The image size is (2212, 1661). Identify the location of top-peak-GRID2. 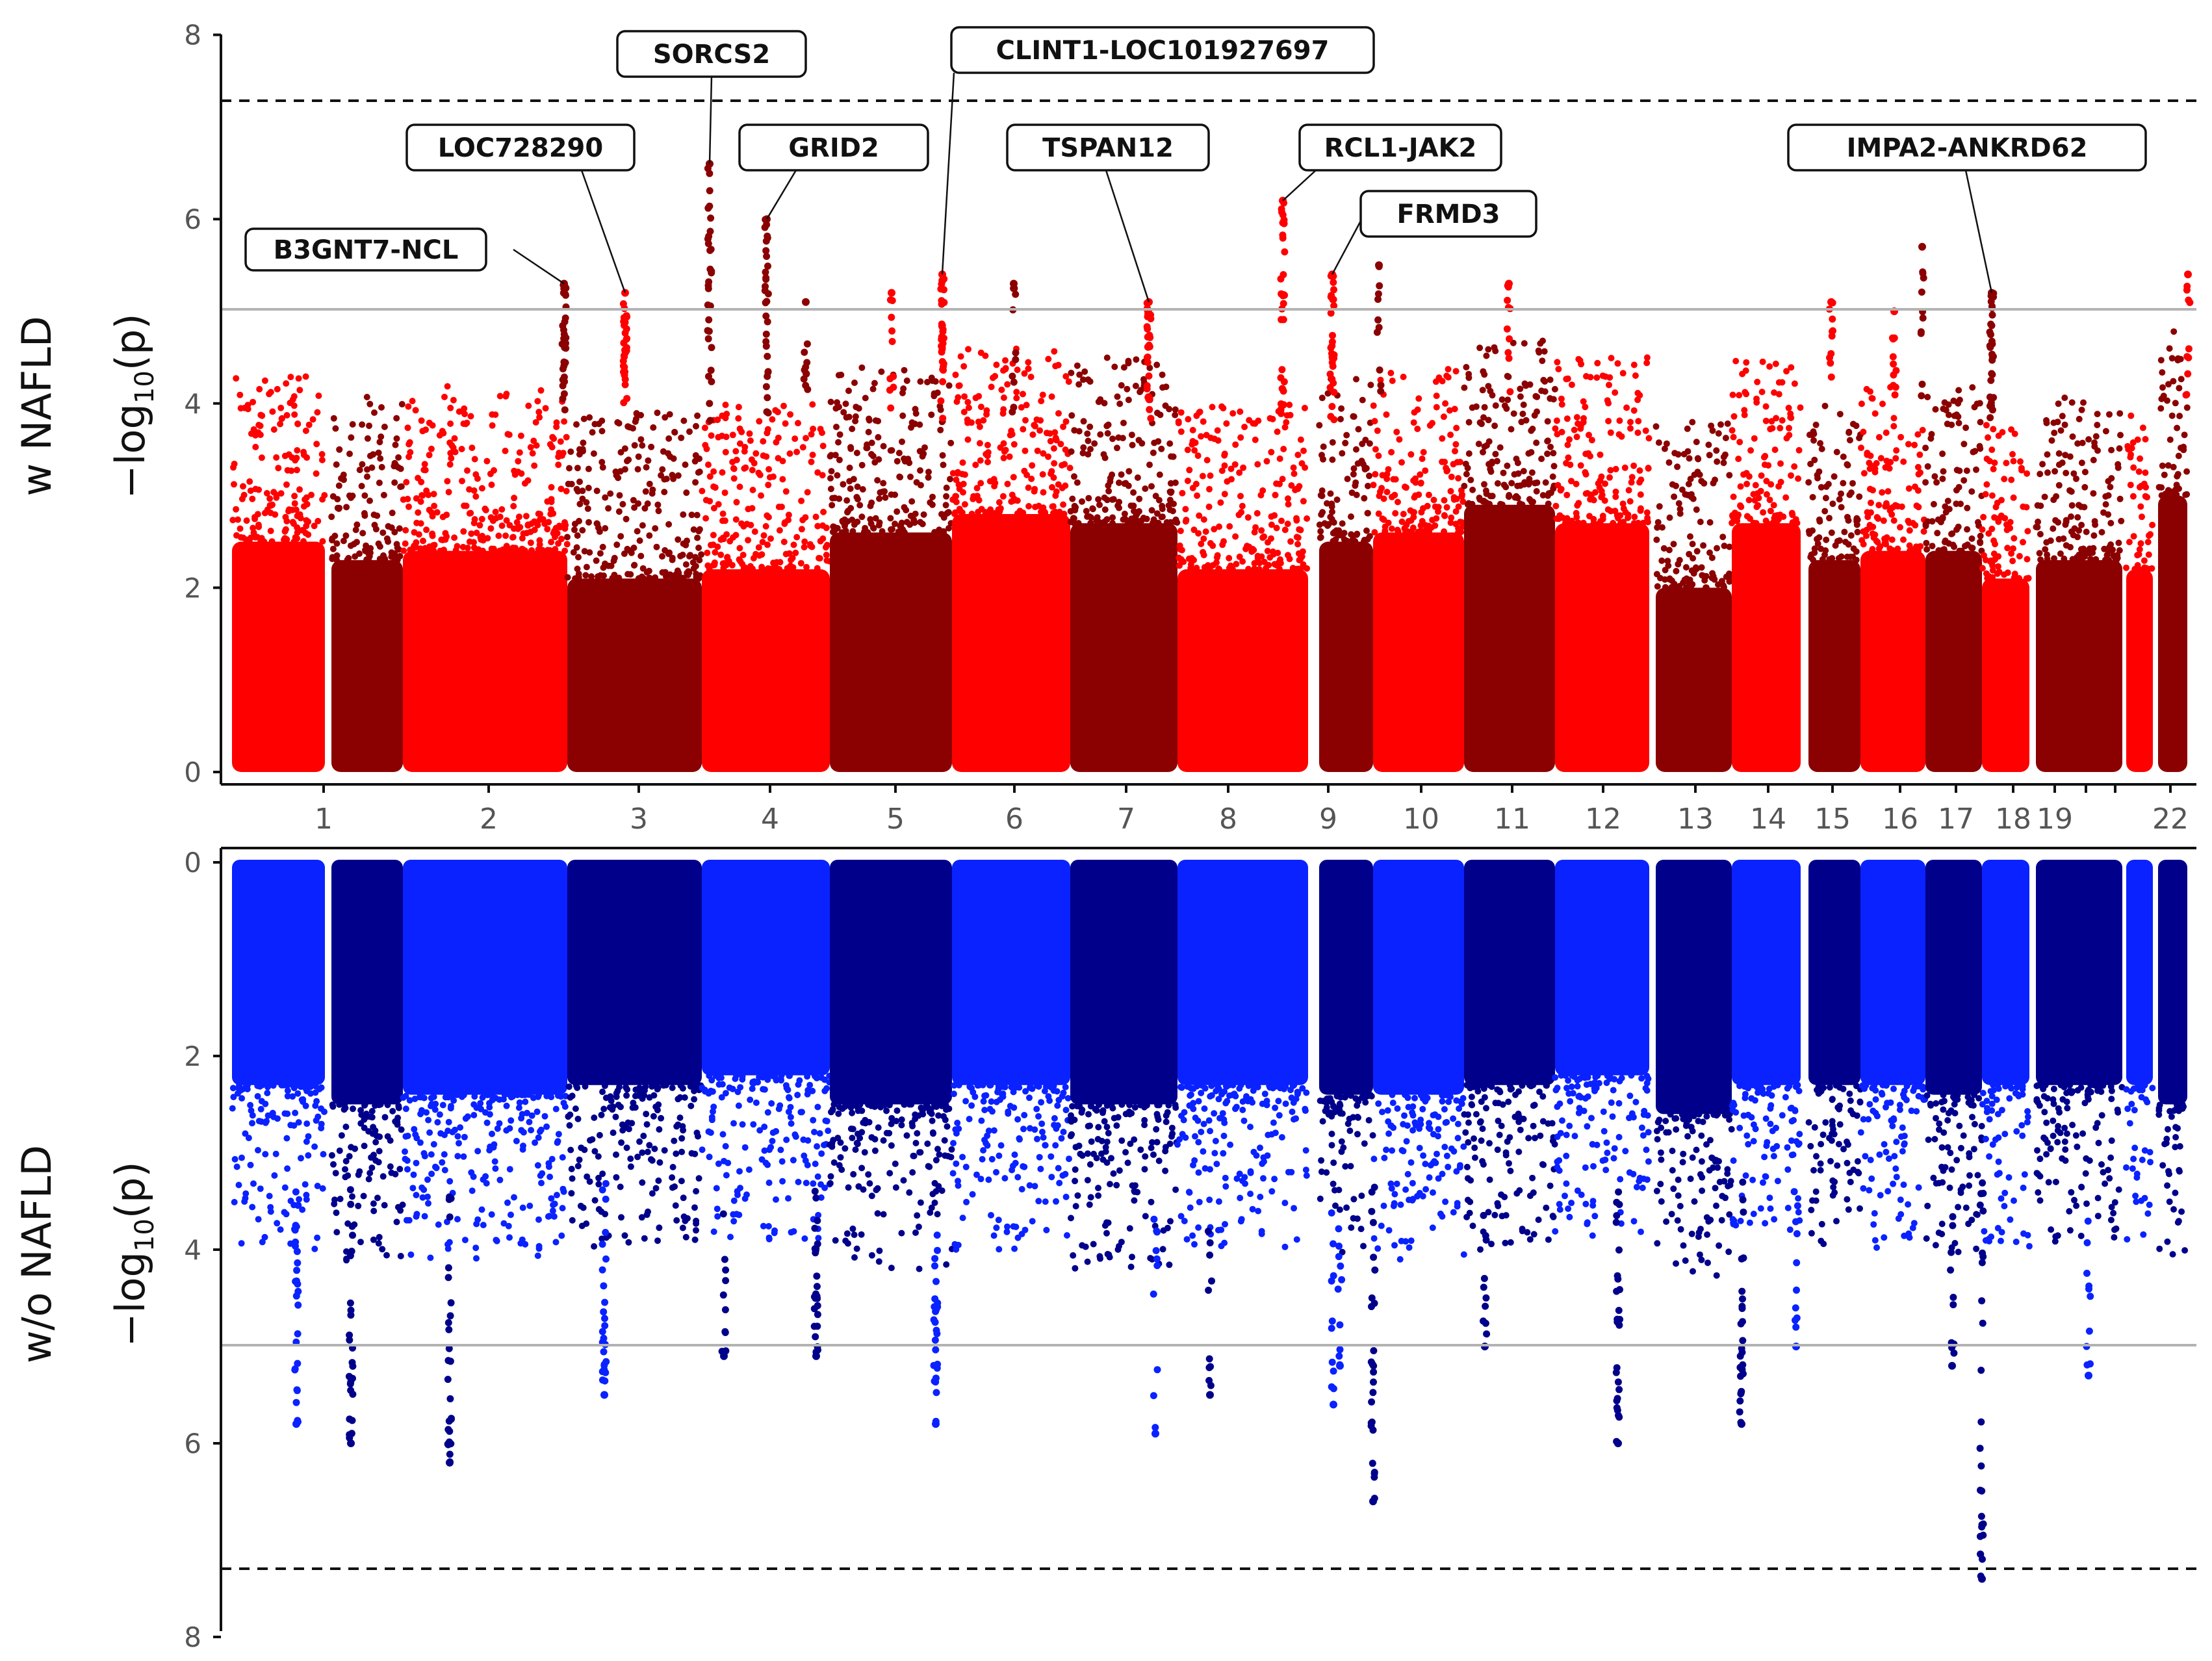
(766, 342).